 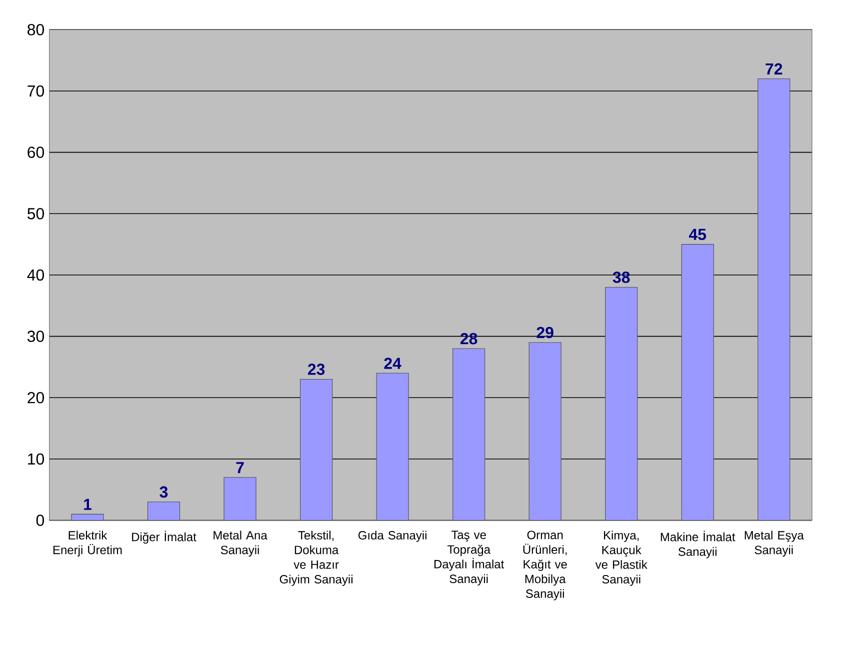 I want to click on data-label: 24, so click(x=393, y=363).